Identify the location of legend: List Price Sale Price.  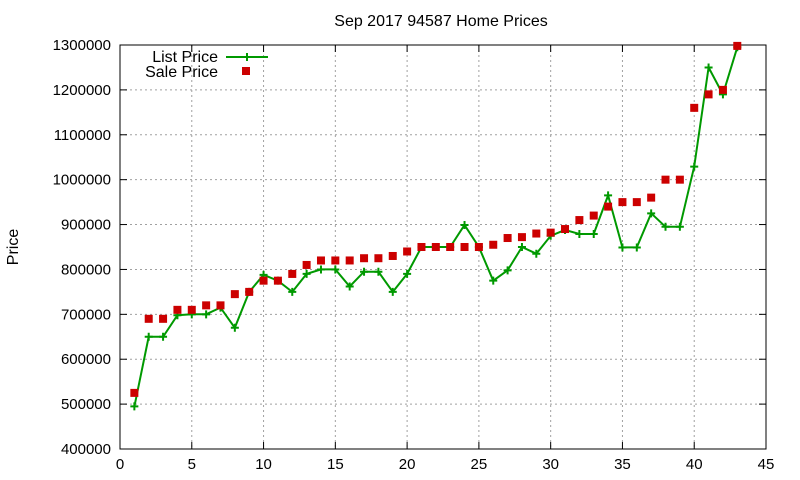
(206, 65).